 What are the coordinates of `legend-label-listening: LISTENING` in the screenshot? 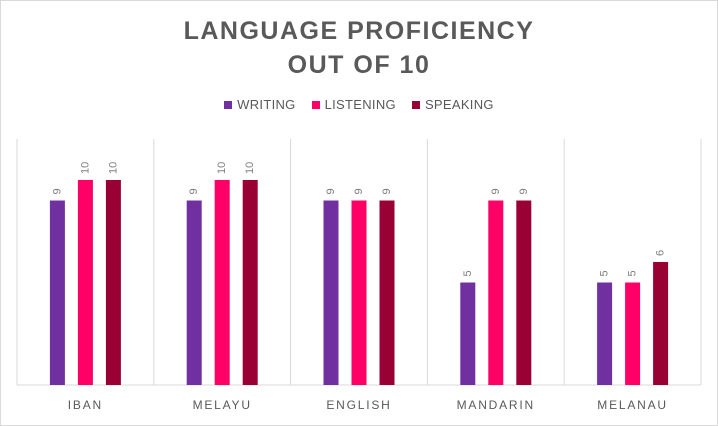 It's located at (360, 104).